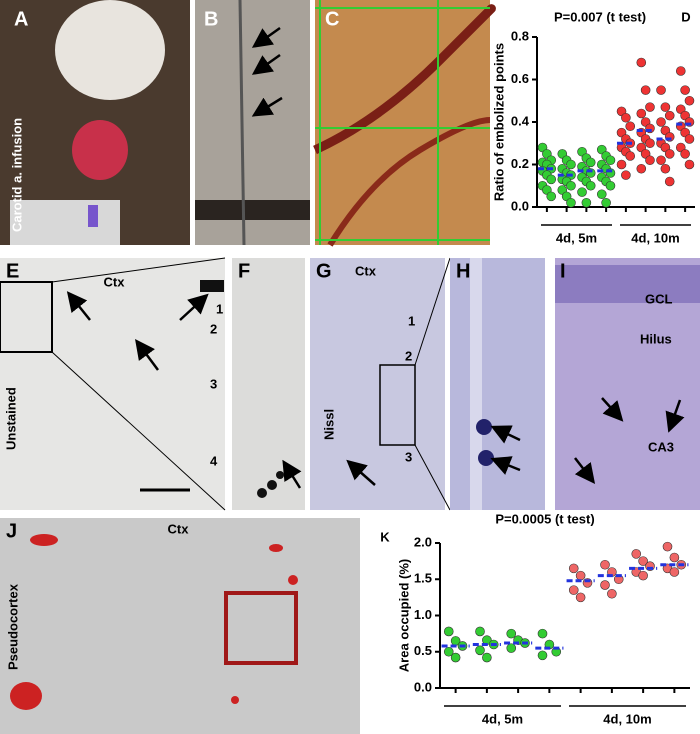 The height and width of the screenshot is (734, 700). Describe the element at coordinates (659, 298) in the screenshot. I see `photo-text: GCL` at that location.